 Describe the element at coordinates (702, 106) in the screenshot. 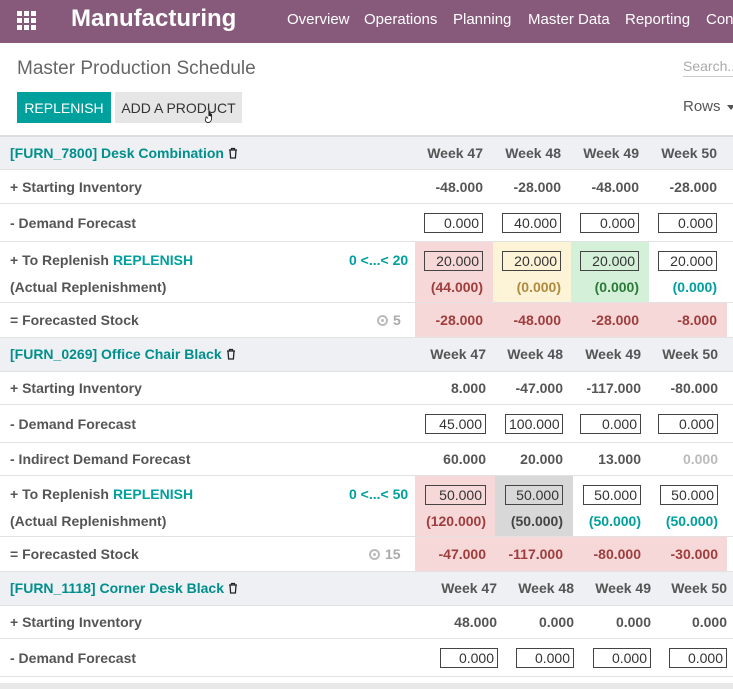

I see `rows-label: Rows` at that location.